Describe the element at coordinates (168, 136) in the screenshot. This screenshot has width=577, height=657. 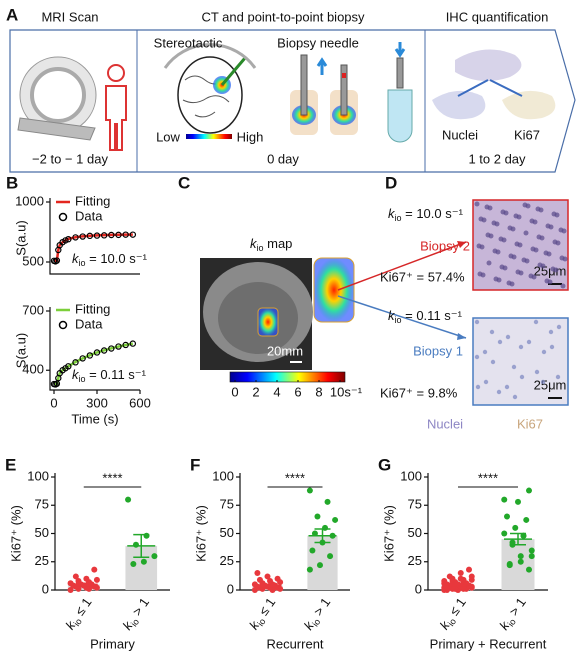
I see `illustration-label: Low` at that location.